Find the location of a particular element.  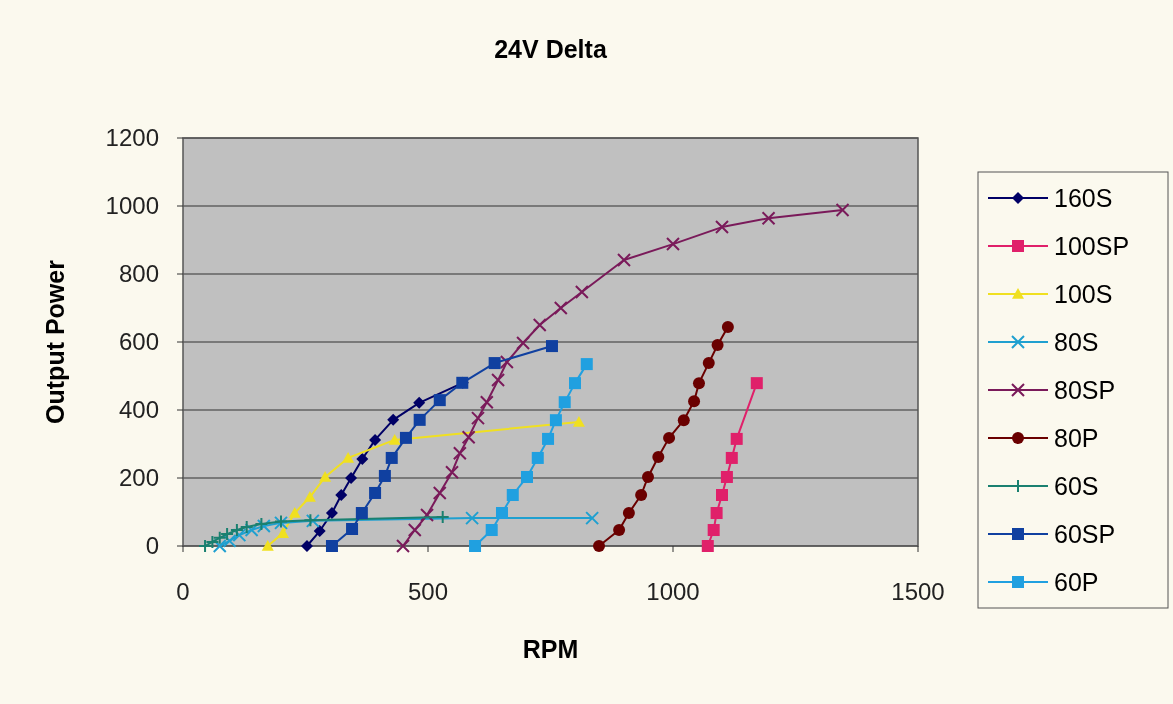

y-tick-label: 400 is located at coordinates (138, 409).